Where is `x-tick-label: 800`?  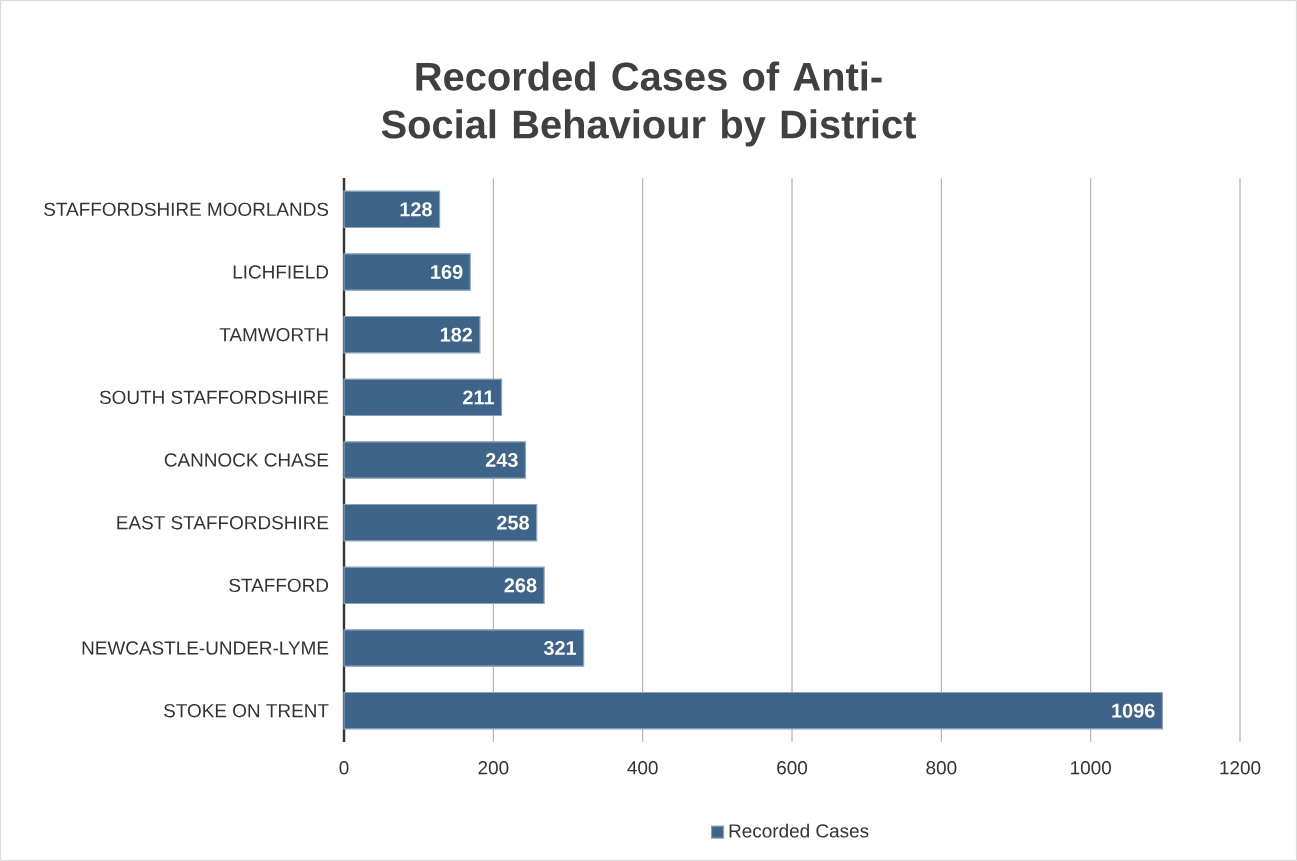
x-tick-label: 800 is located at coordinates (941, 768).